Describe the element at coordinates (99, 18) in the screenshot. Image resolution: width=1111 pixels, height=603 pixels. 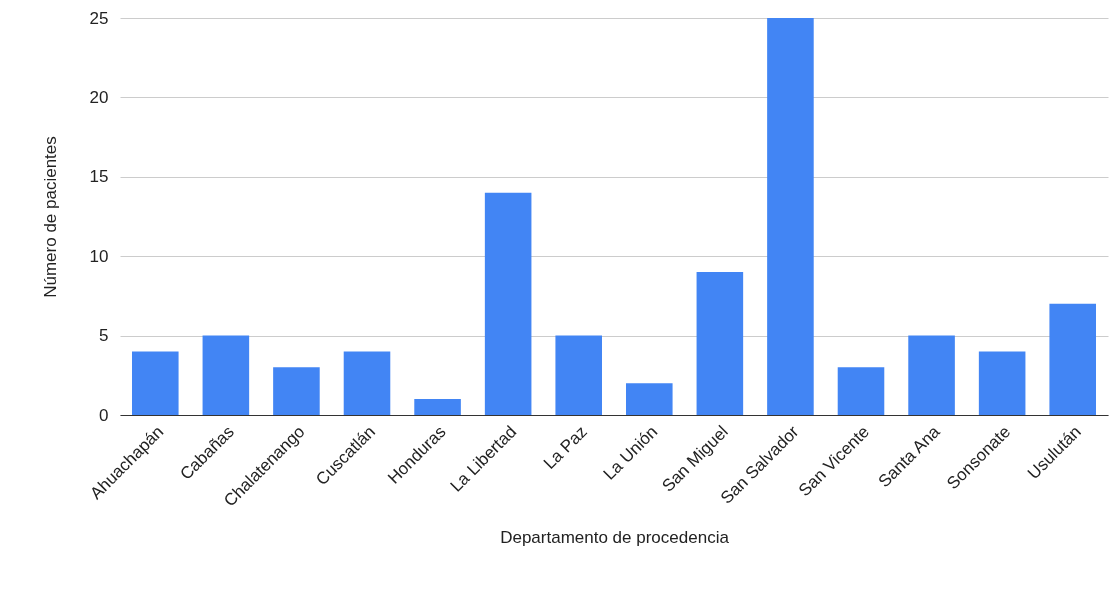
I see `y-tick-label: 25` at that location.